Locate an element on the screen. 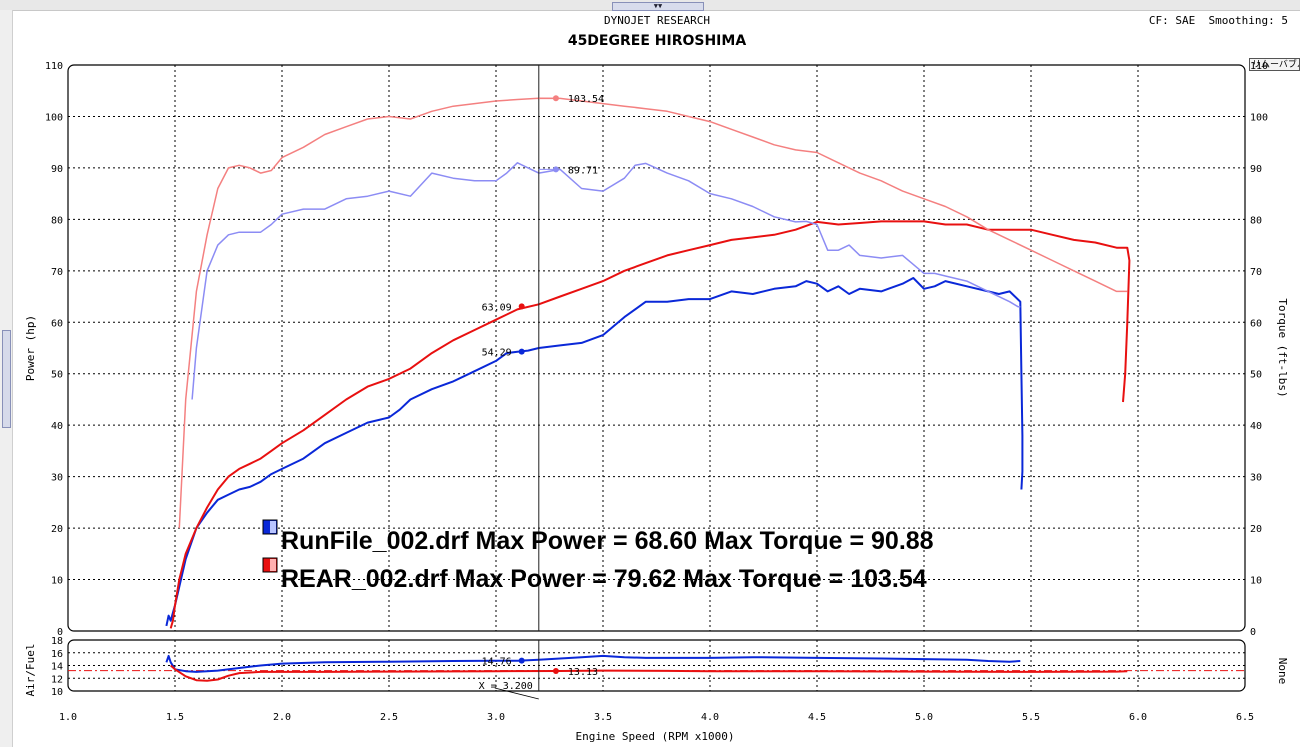  left-splitter is located at coordinates (6, 378).